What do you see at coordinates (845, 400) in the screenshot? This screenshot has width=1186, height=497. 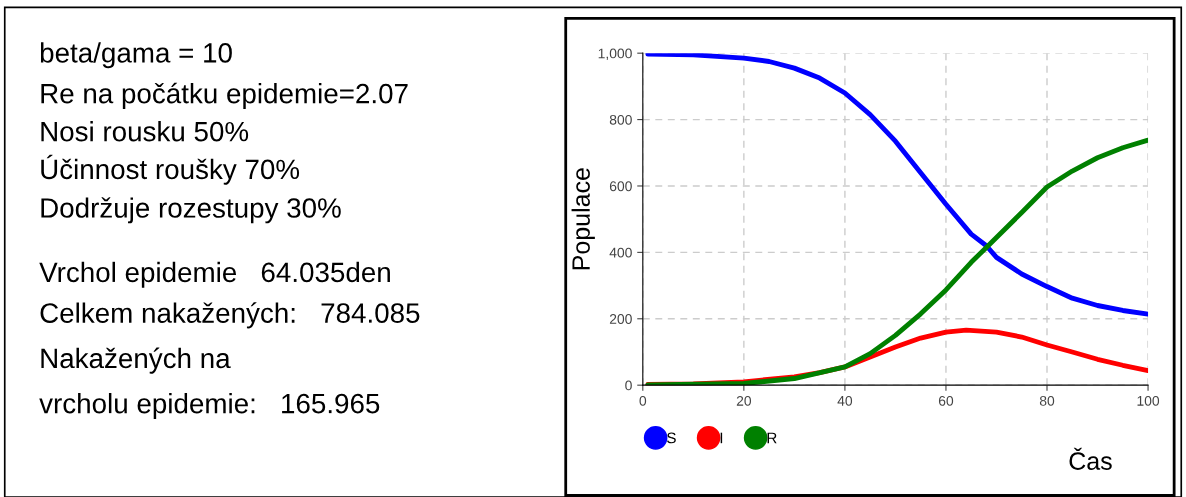 I see `x-tick-label: 40` at bounding box center [845, 400].